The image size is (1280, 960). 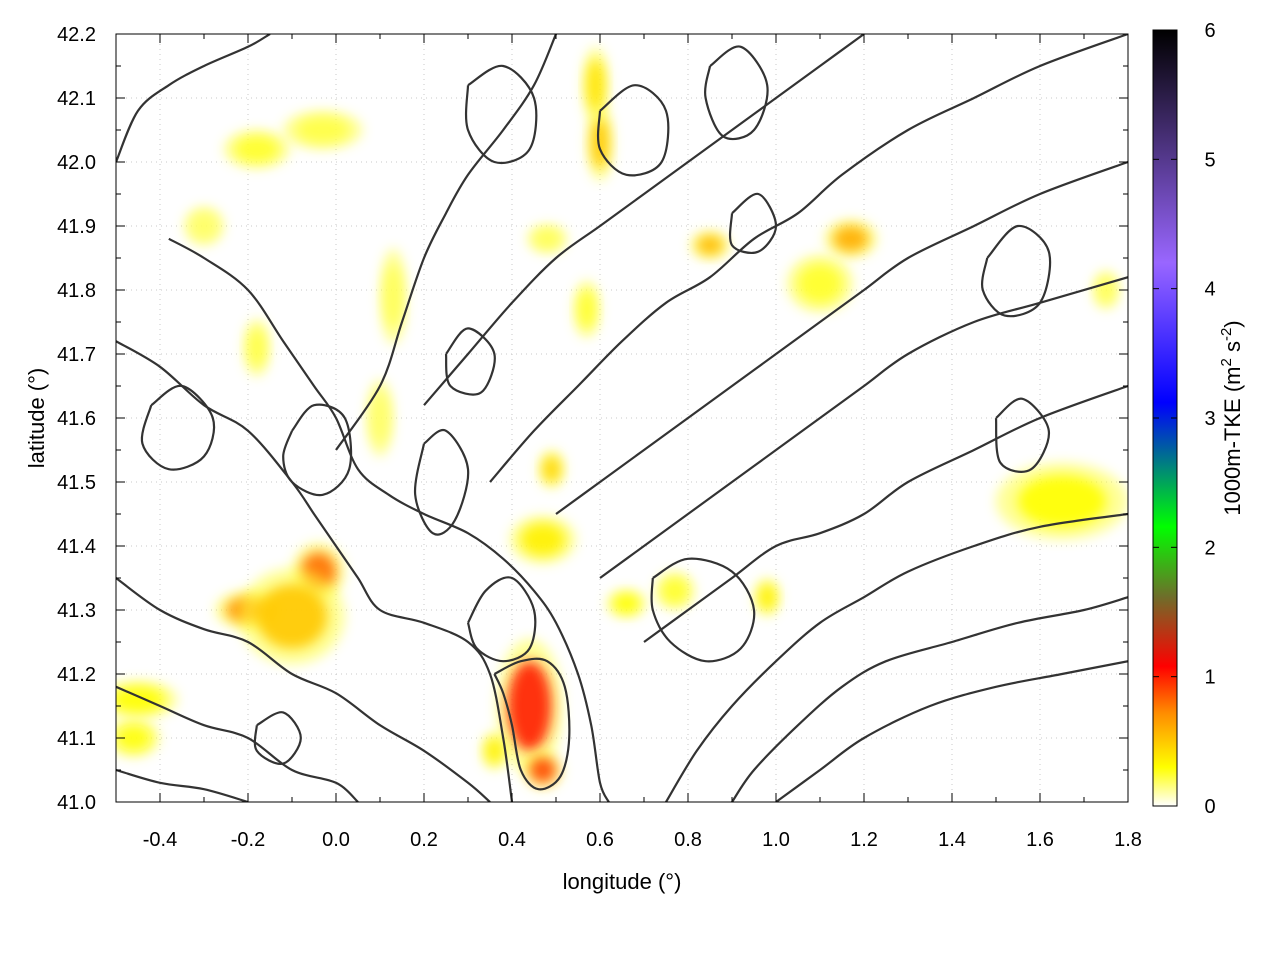 What do you see at coordinates (36, 418) in the screenshot?
I see `y-axis-label: latitude (°)` at bounding box center [36, 418].